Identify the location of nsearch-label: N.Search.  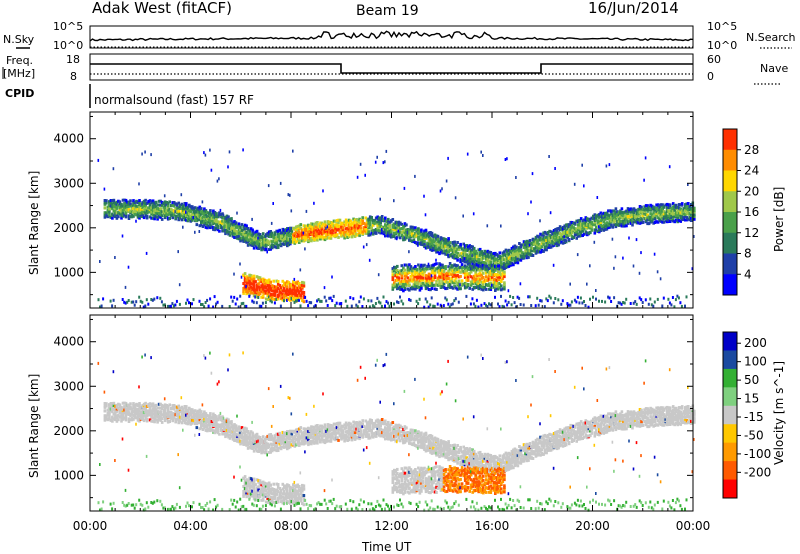
(771, 37).